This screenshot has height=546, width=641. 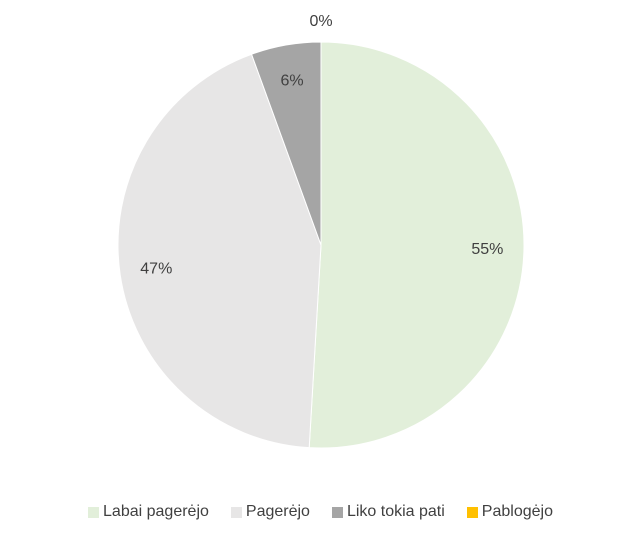 I want to click on data-label: 47%, so click(x=156, y=268).